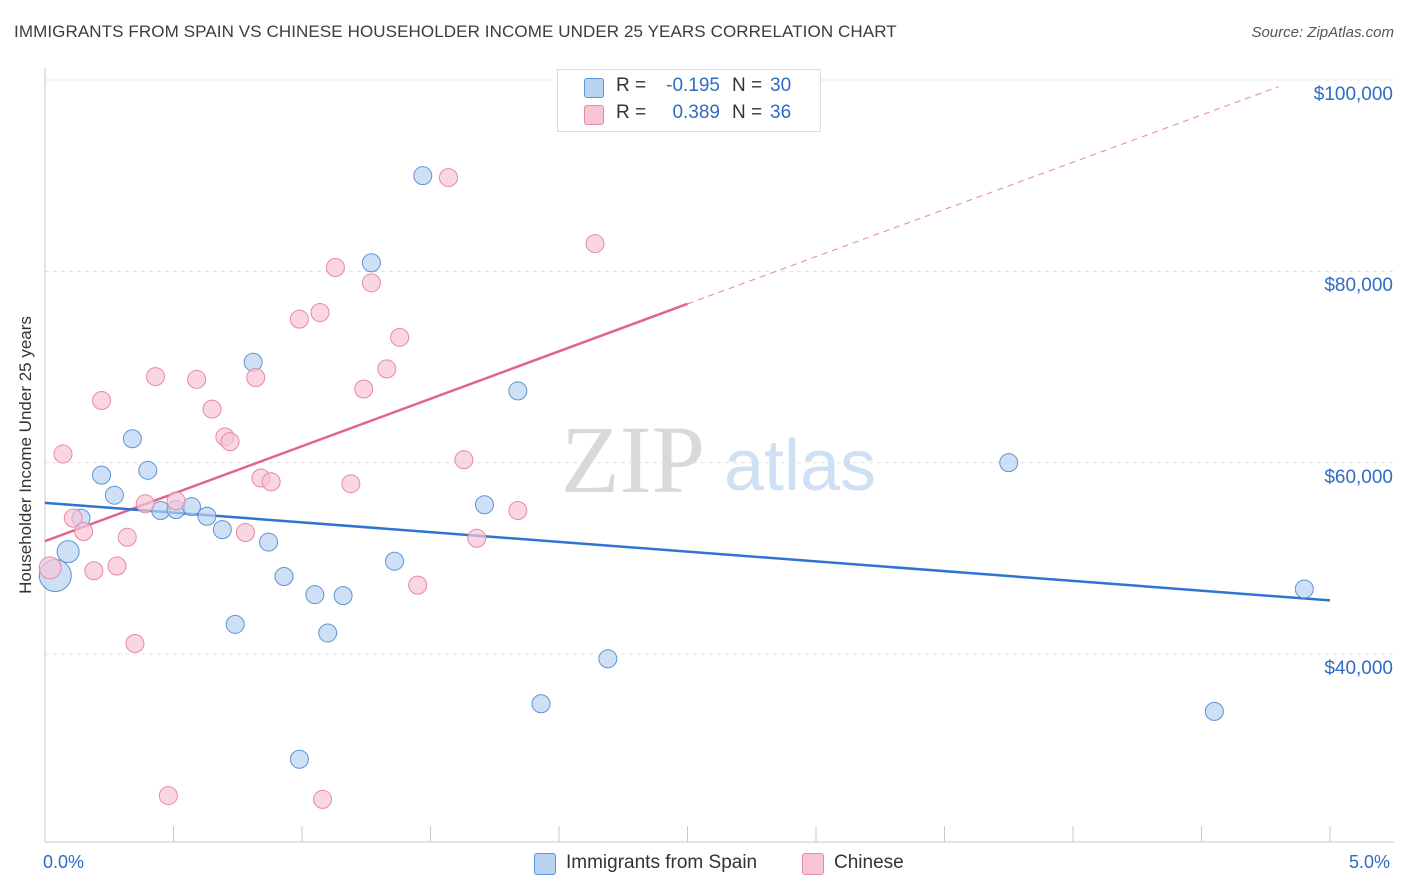 The height and width of the screenshot is (892, 1406). I want to click on watermark-atlas: atlas, so click(800, 466).